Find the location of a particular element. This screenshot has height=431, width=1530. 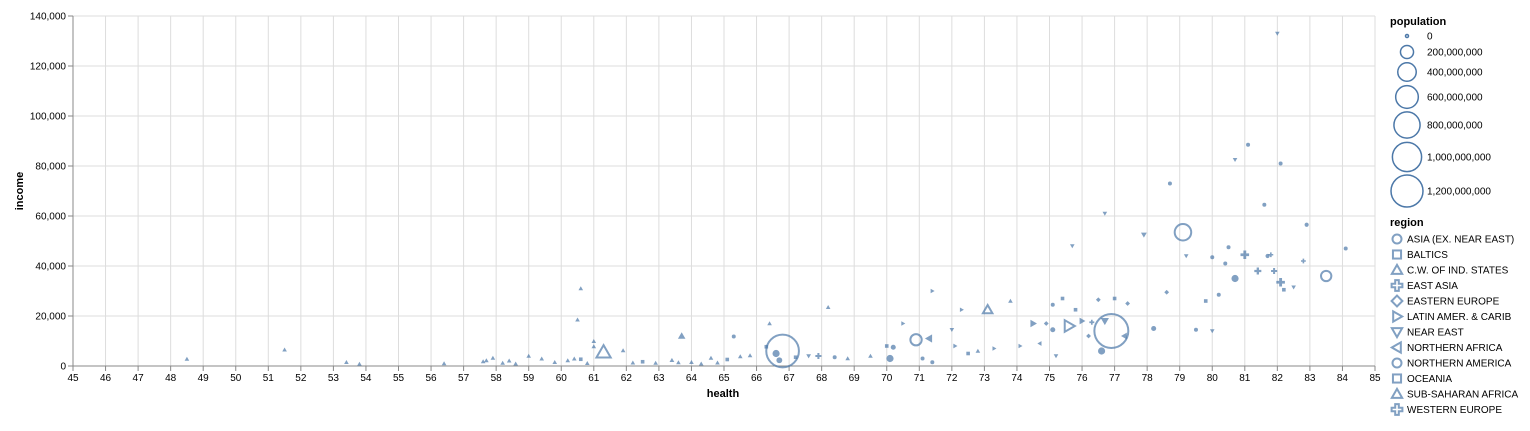

x-tick-label: 73 is located at coordinates (985, 378).